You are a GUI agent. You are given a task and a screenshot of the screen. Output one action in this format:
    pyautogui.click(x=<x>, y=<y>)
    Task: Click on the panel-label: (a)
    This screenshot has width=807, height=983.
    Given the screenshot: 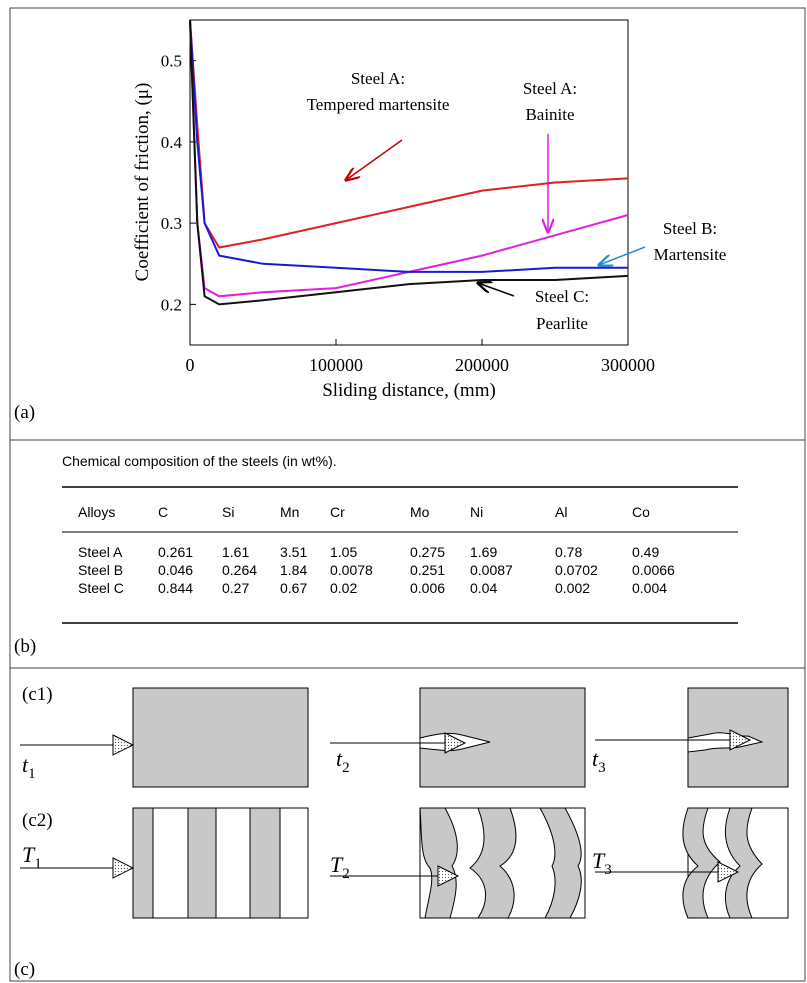 What is the action you would take?
    pyautogui.click(x=24, y=412)
    